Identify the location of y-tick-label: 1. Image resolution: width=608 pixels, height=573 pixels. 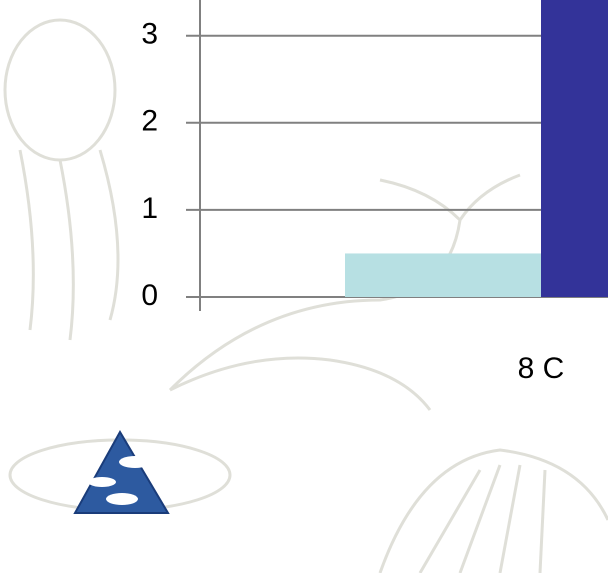
(149, 208).